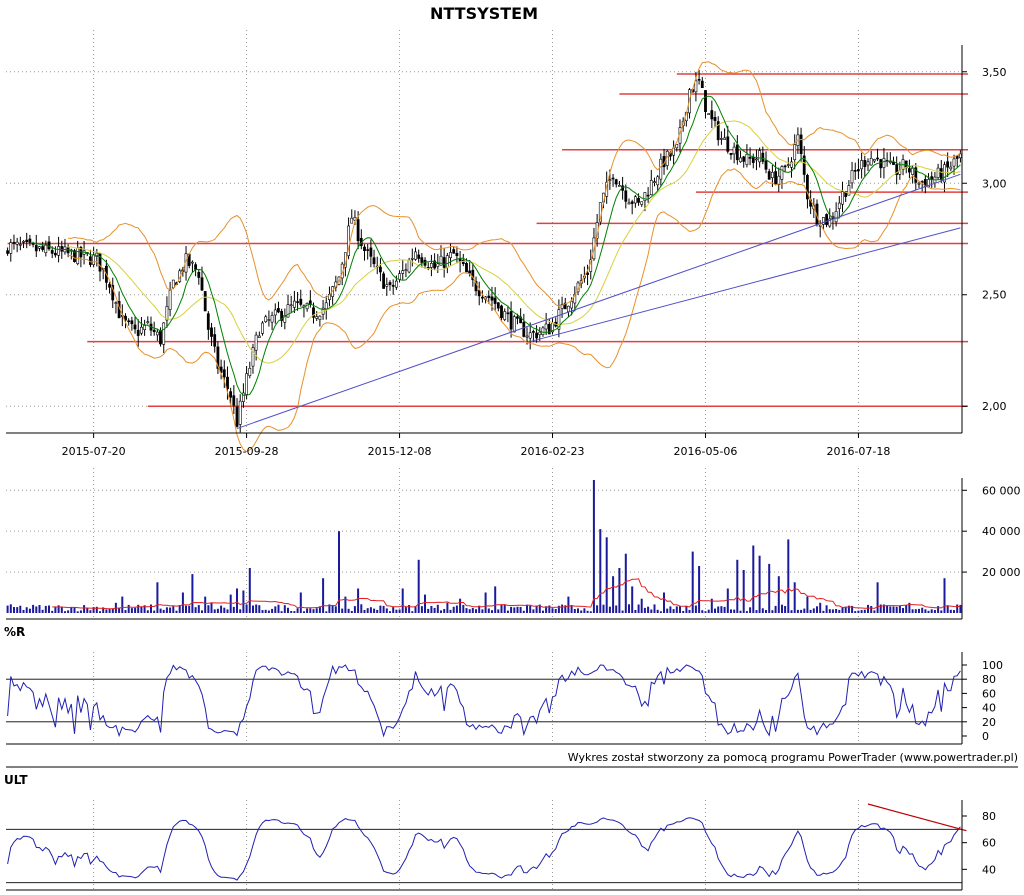 The image size is (1024, 895). Describe the element at coordinates (506, 594) in the screenshot. I see `volume-average-line` at that location.